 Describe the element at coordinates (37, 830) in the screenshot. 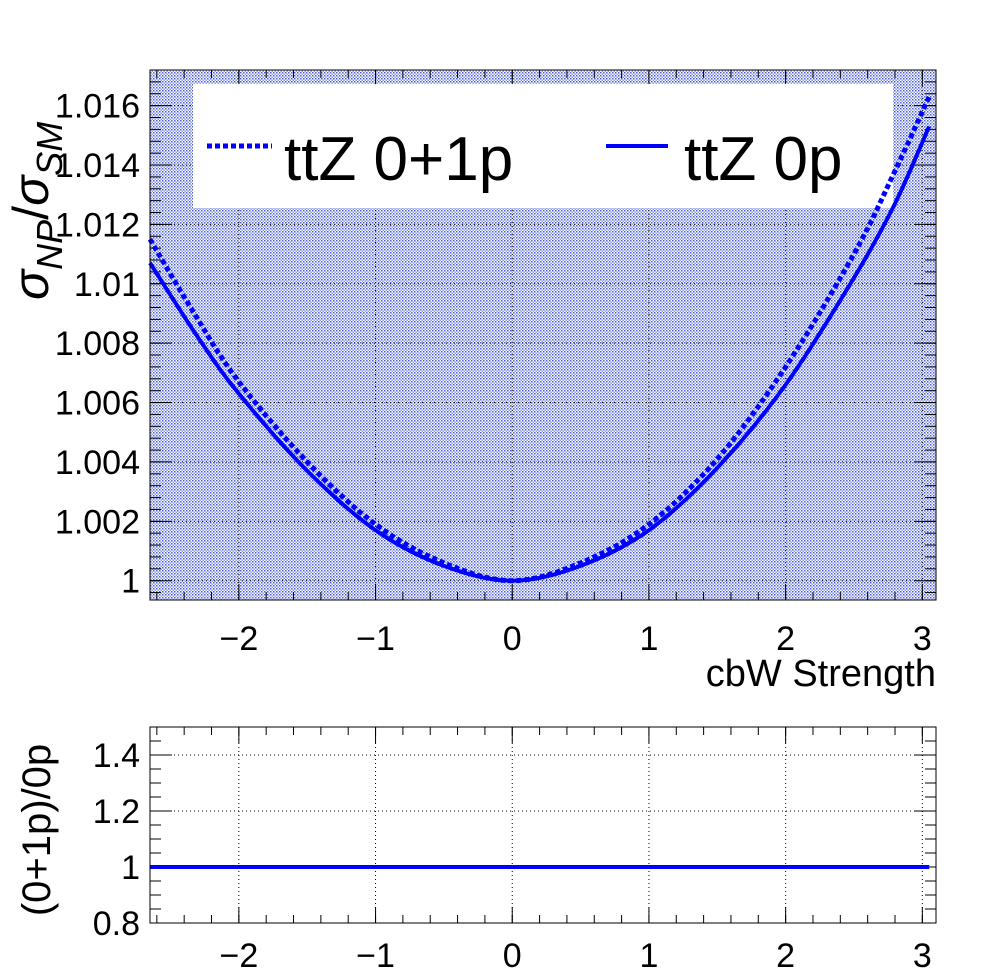

I see `ratio-y-axis-title: (0+1p)/0p` at that location.